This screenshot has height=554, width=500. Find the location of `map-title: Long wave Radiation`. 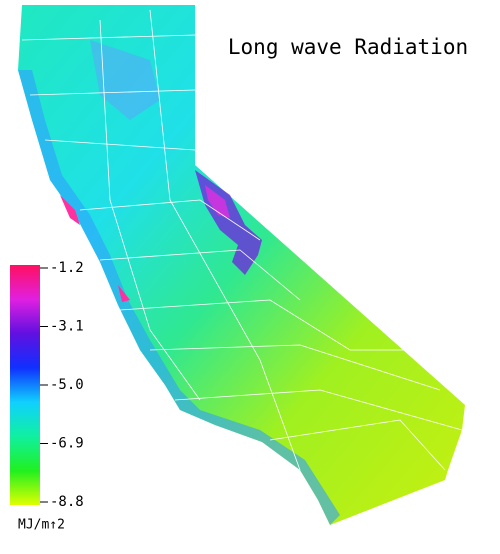

map-title: Long wave Radiation is located at coordinates (348, 47).